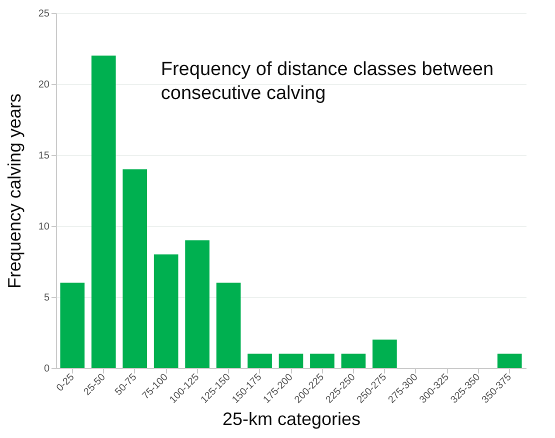  Describe the element at coordinates (47, 369) in the screenshot. I see `y-tick-label: 0` at that location.